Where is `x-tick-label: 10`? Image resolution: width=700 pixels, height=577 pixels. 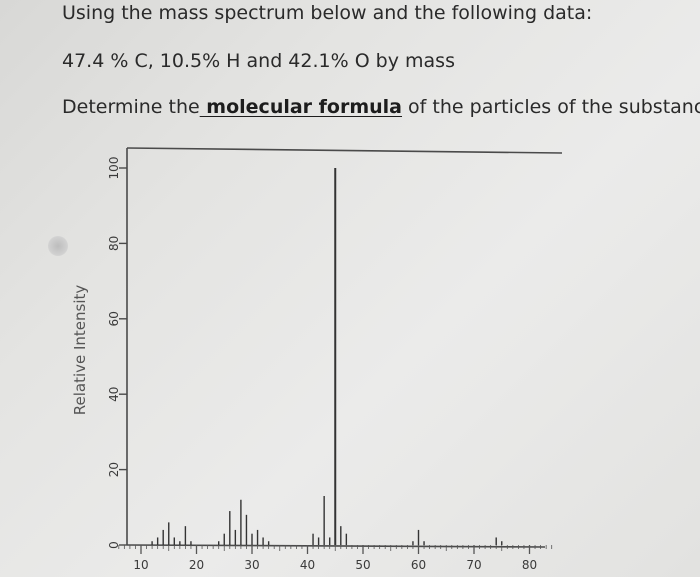 x-tick-label: 10 is located at coordinates (140, 565).